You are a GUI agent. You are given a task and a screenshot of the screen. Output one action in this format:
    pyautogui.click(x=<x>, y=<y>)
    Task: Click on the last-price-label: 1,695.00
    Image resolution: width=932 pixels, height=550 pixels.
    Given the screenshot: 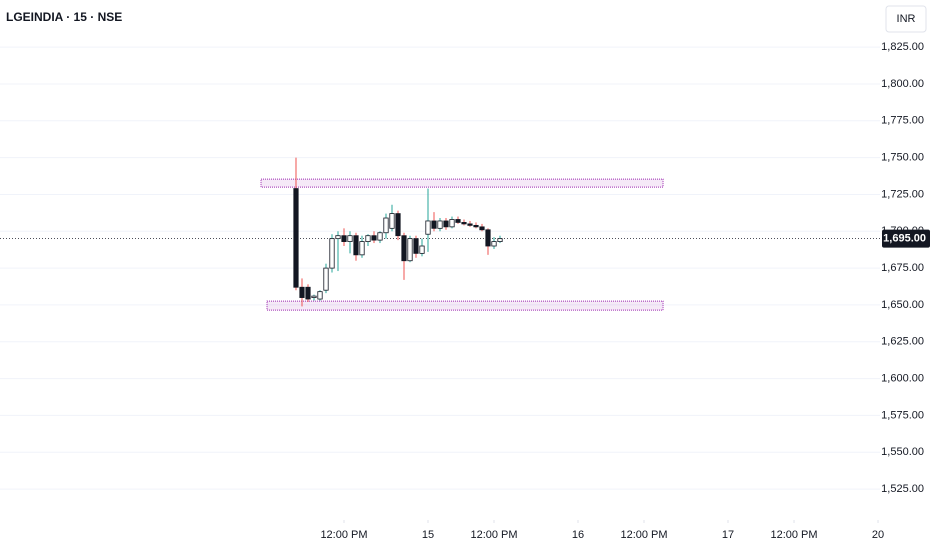 What is the action you would take?
    pyautogui.click(x=904, y=239)
    